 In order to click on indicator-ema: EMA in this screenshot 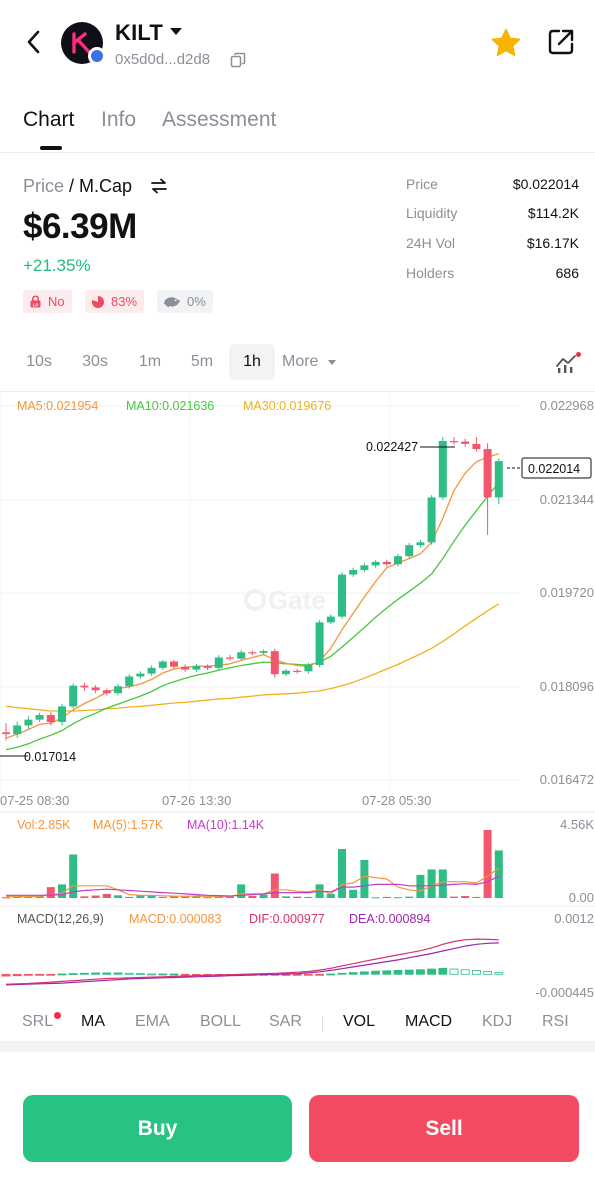, I will do `click(152, 1021)`.